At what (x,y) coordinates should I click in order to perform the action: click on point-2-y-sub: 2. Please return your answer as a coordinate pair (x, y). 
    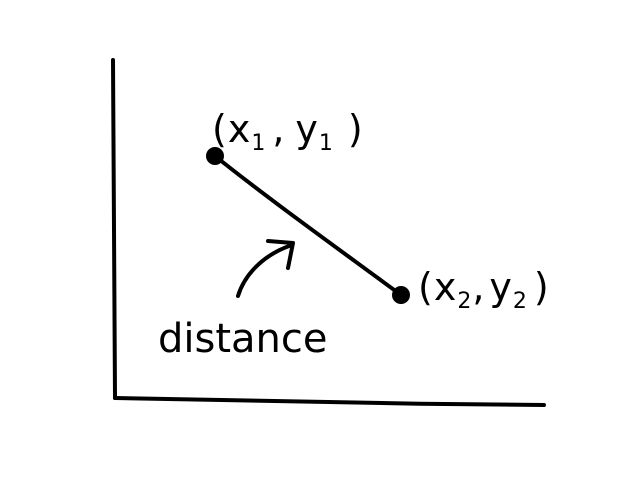
    Looking at the image, I should click on (520, 301).